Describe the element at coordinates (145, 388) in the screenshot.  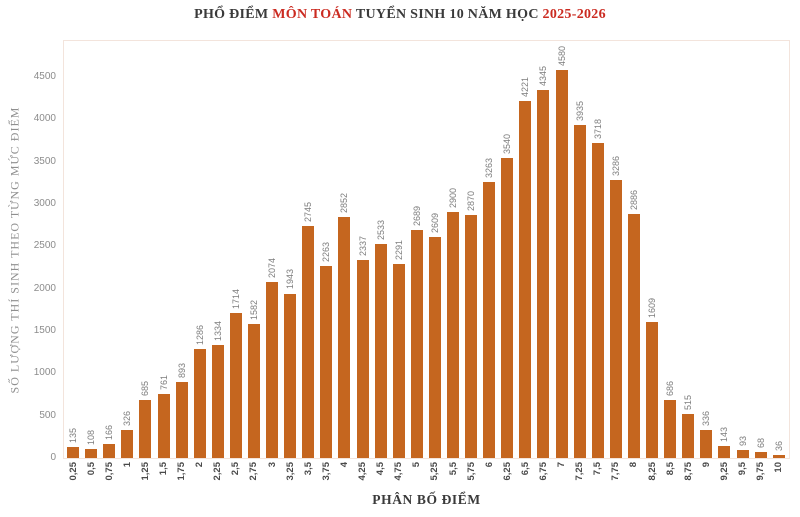
I see `bar-value-label: 685` at that location.